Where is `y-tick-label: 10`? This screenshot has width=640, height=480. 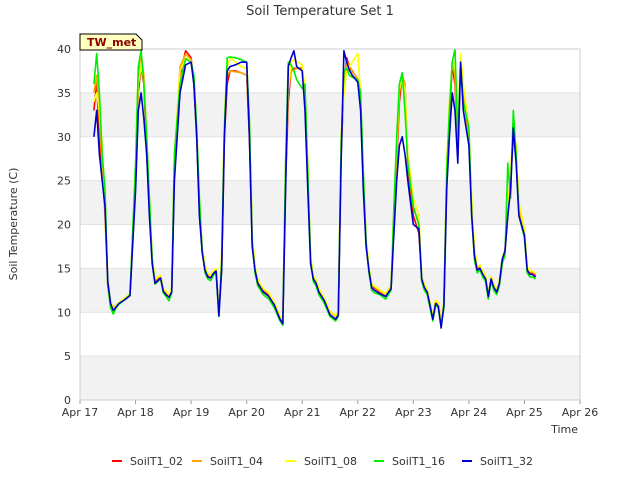 y-tick-label: 10 is located at coordinates (64, 312).